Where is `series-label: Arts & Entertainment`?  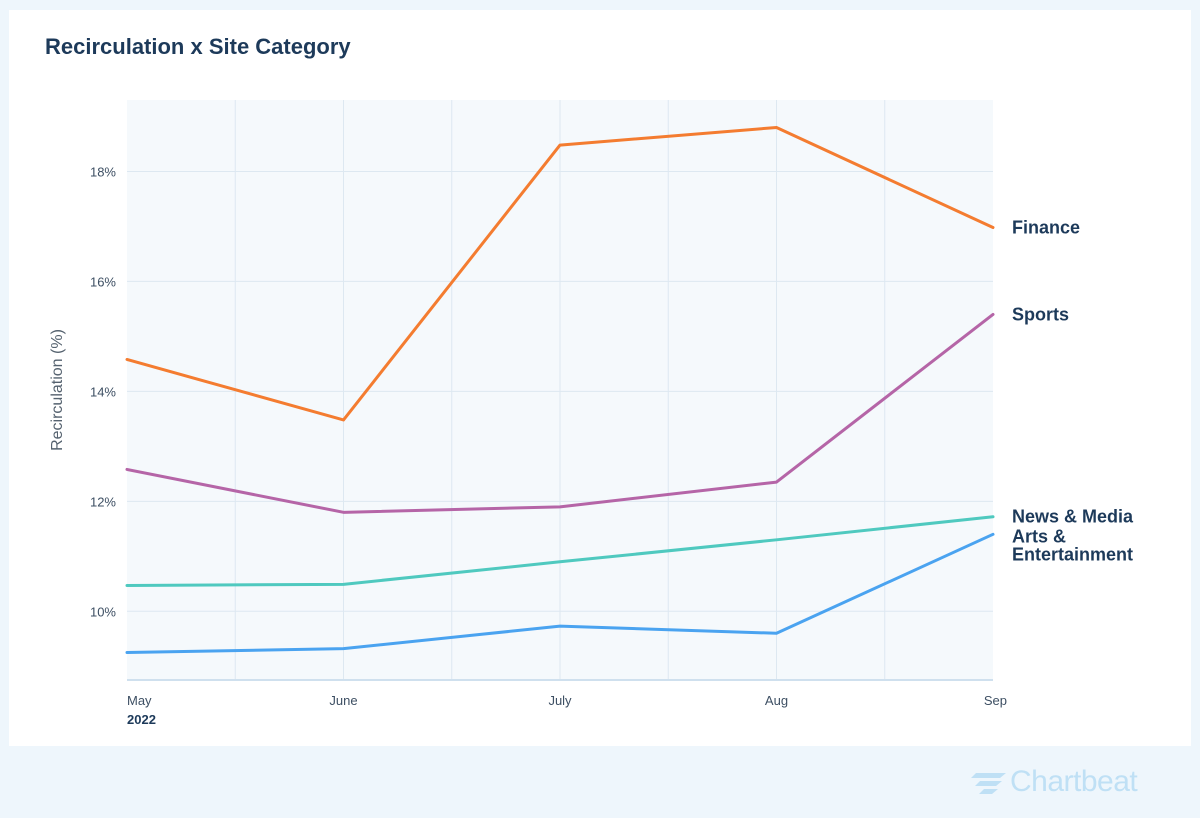
series-label: Arts & Entertainment is located at coordinates (1072, 546).